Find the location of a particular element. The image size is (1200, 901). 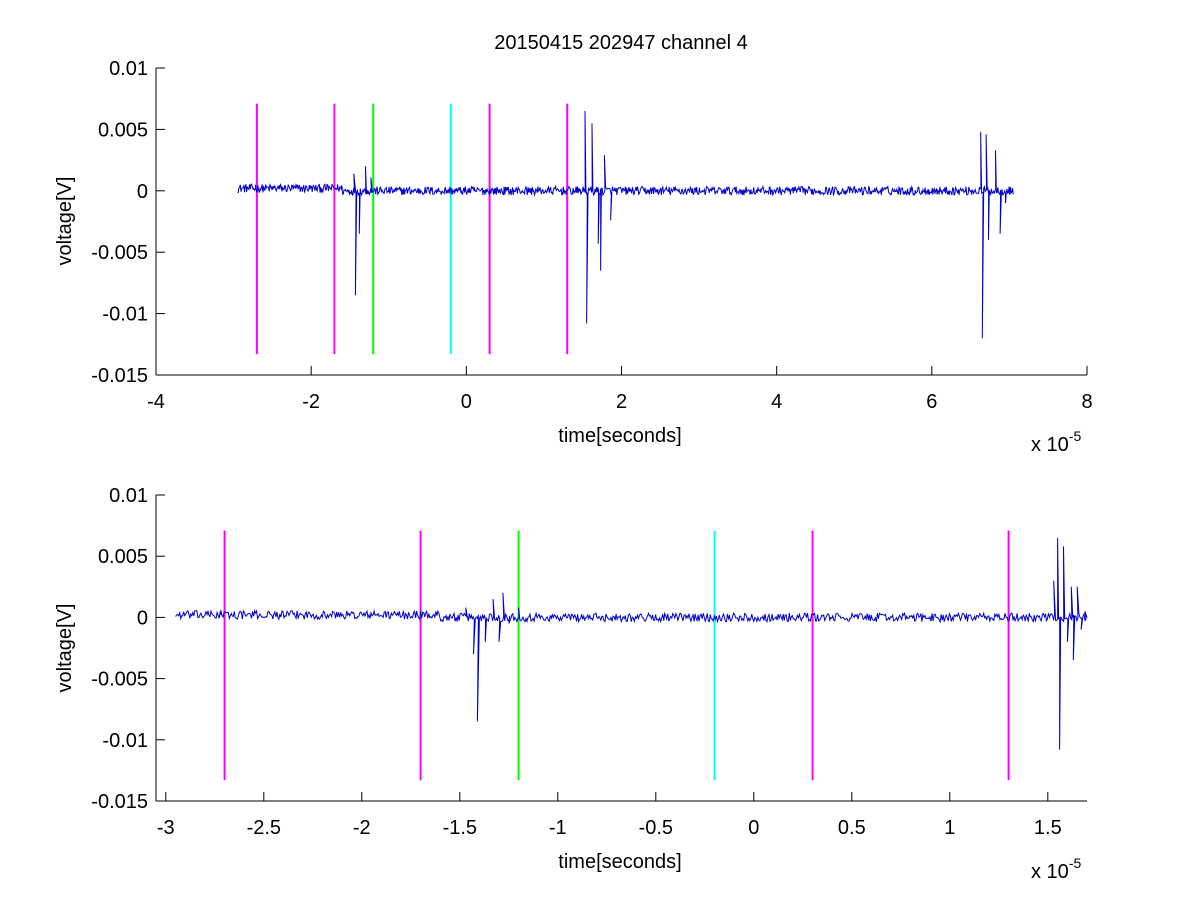

top-x-tick-label: 6 is located at coordinates (931, 402).